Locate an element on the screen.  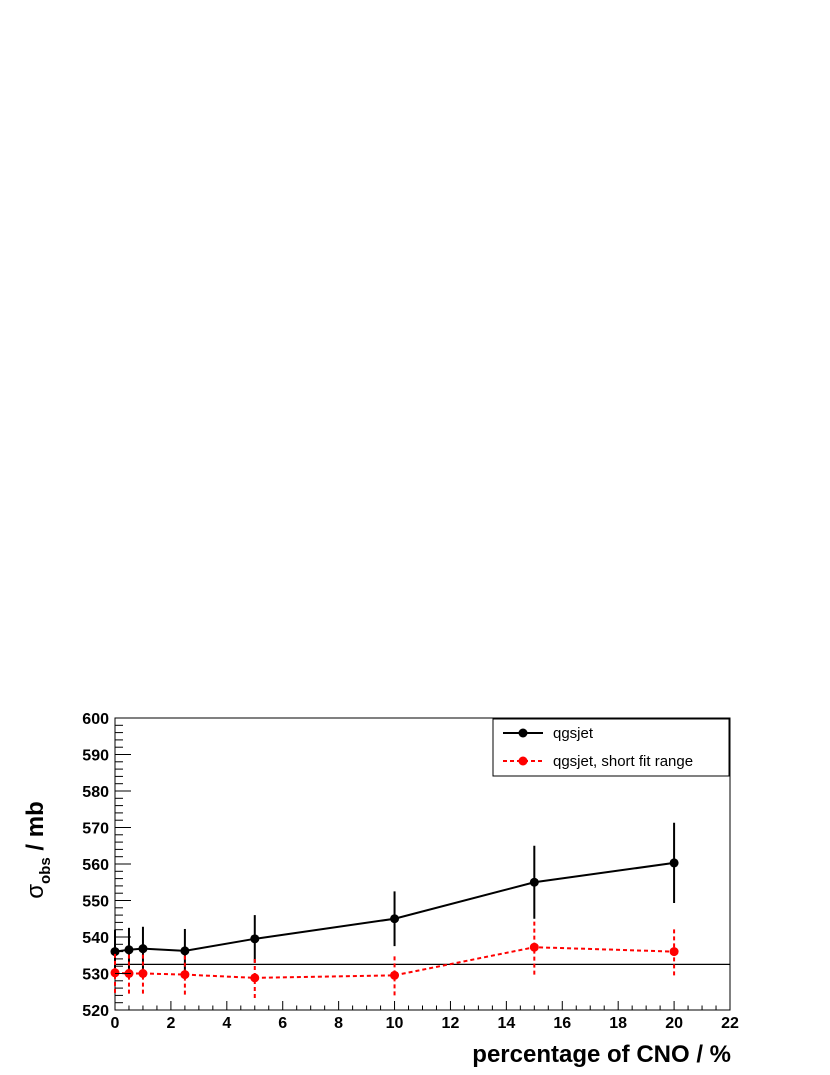
y-tick-label: 580 is located at coordinates (95, 792).